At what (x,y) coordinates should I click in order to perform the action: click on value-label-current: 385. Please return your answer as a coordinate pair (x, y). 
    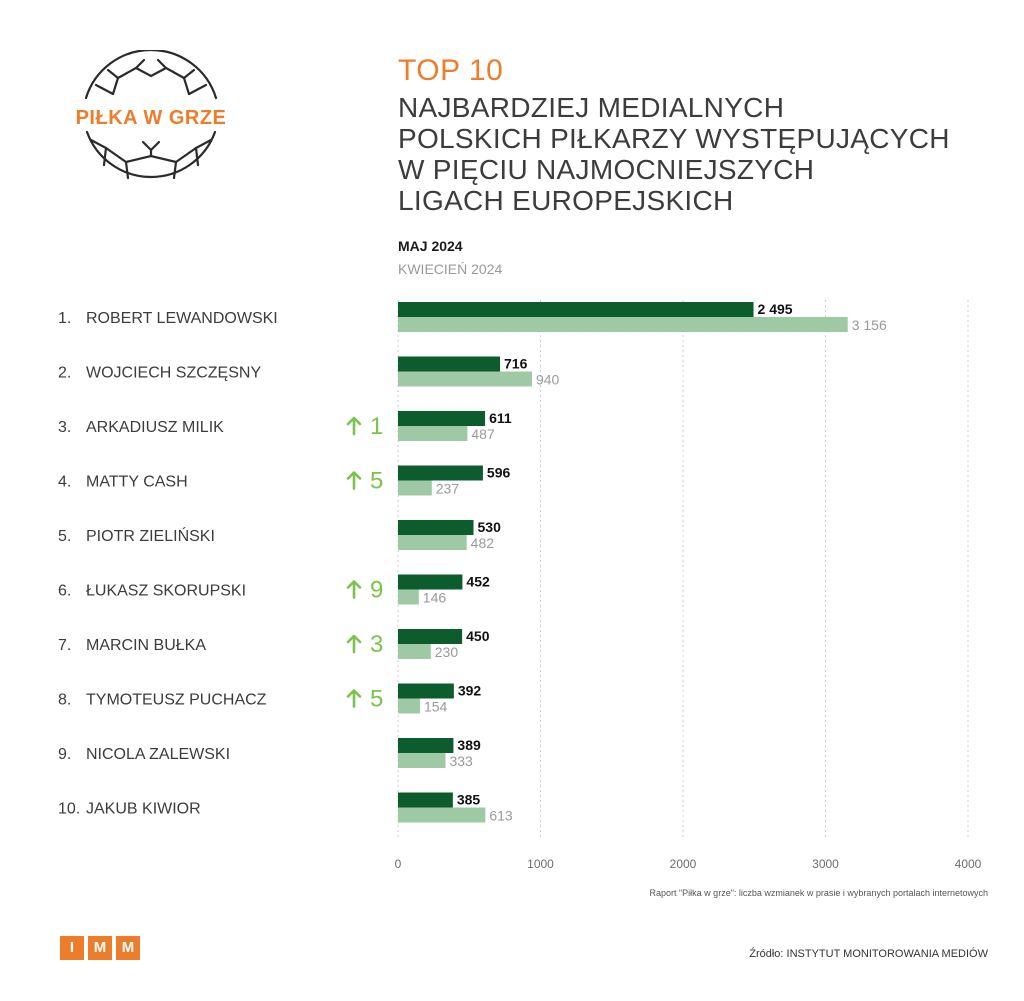
    Looking at the image, I should click on (469, 800).